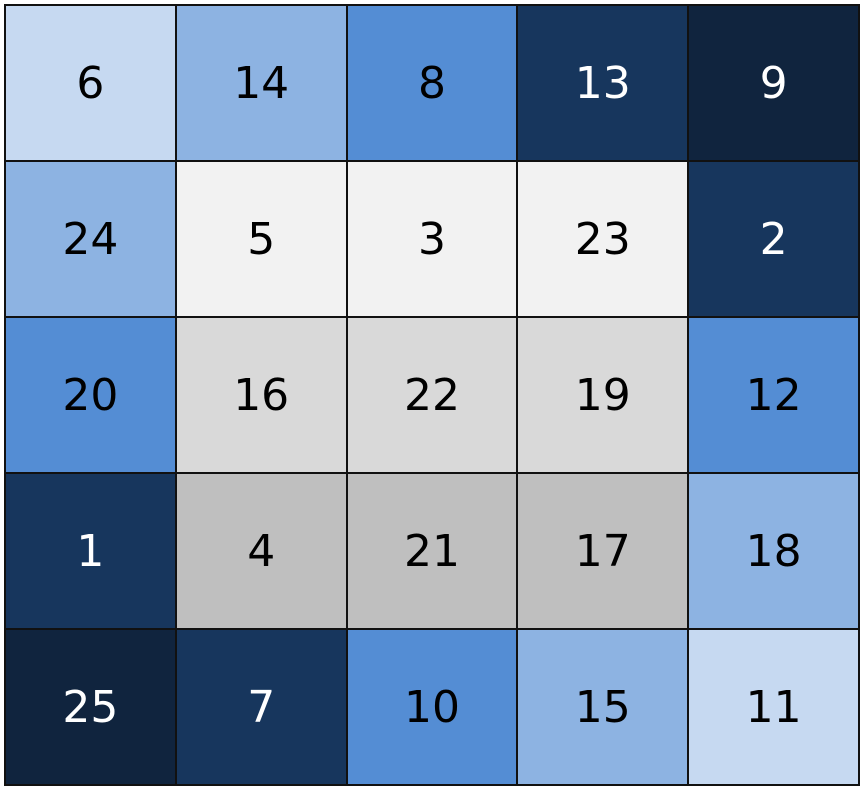  I want to click on grid-cell: 5, so click(261, 239).